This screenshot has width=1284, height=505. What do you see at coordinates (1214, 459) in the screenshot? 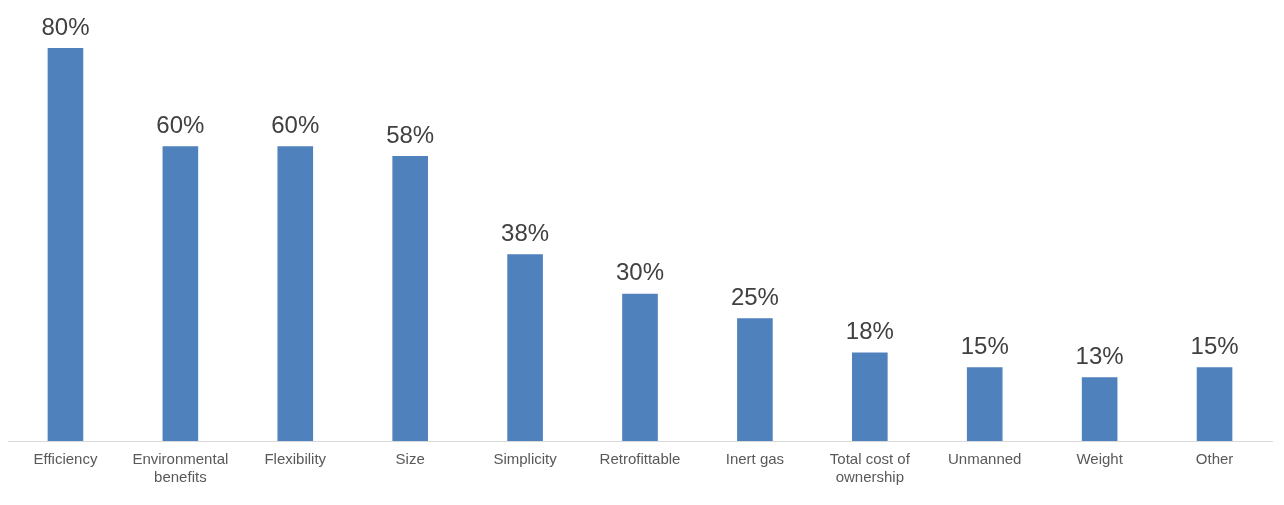
I see `x-tick-label: Other` at bounding box center [1214, 459].